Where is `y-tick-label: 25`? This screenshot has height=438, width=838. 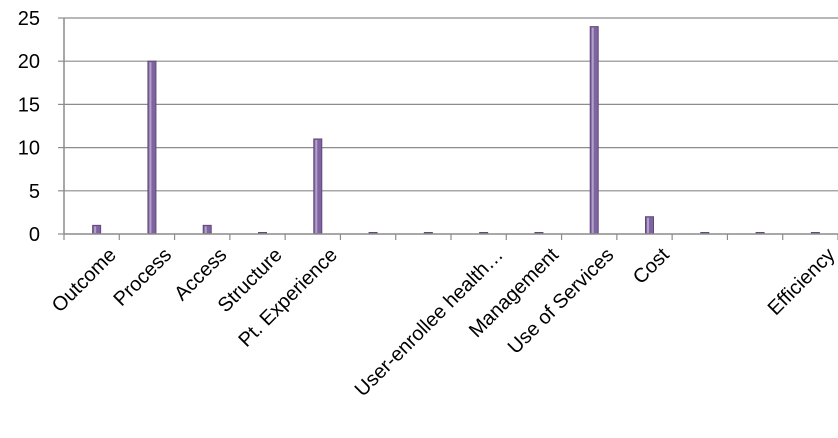 y-tick-label: 25 is located at coordinates (29, 19).